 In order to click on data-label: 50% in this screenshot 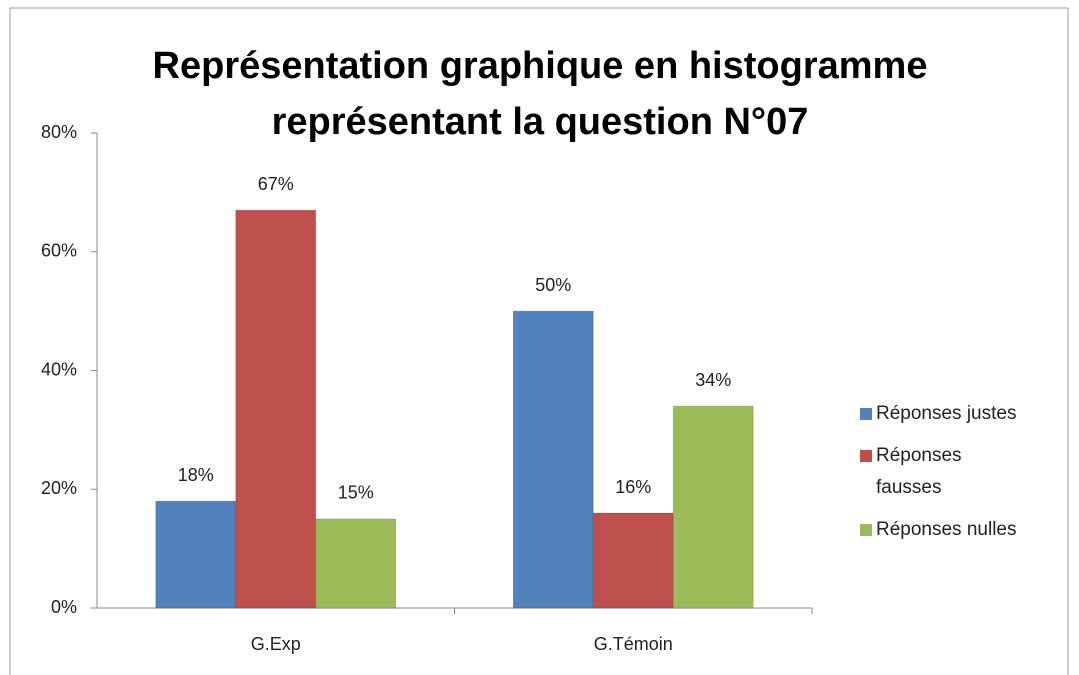, I will do `click(553, 285)`.